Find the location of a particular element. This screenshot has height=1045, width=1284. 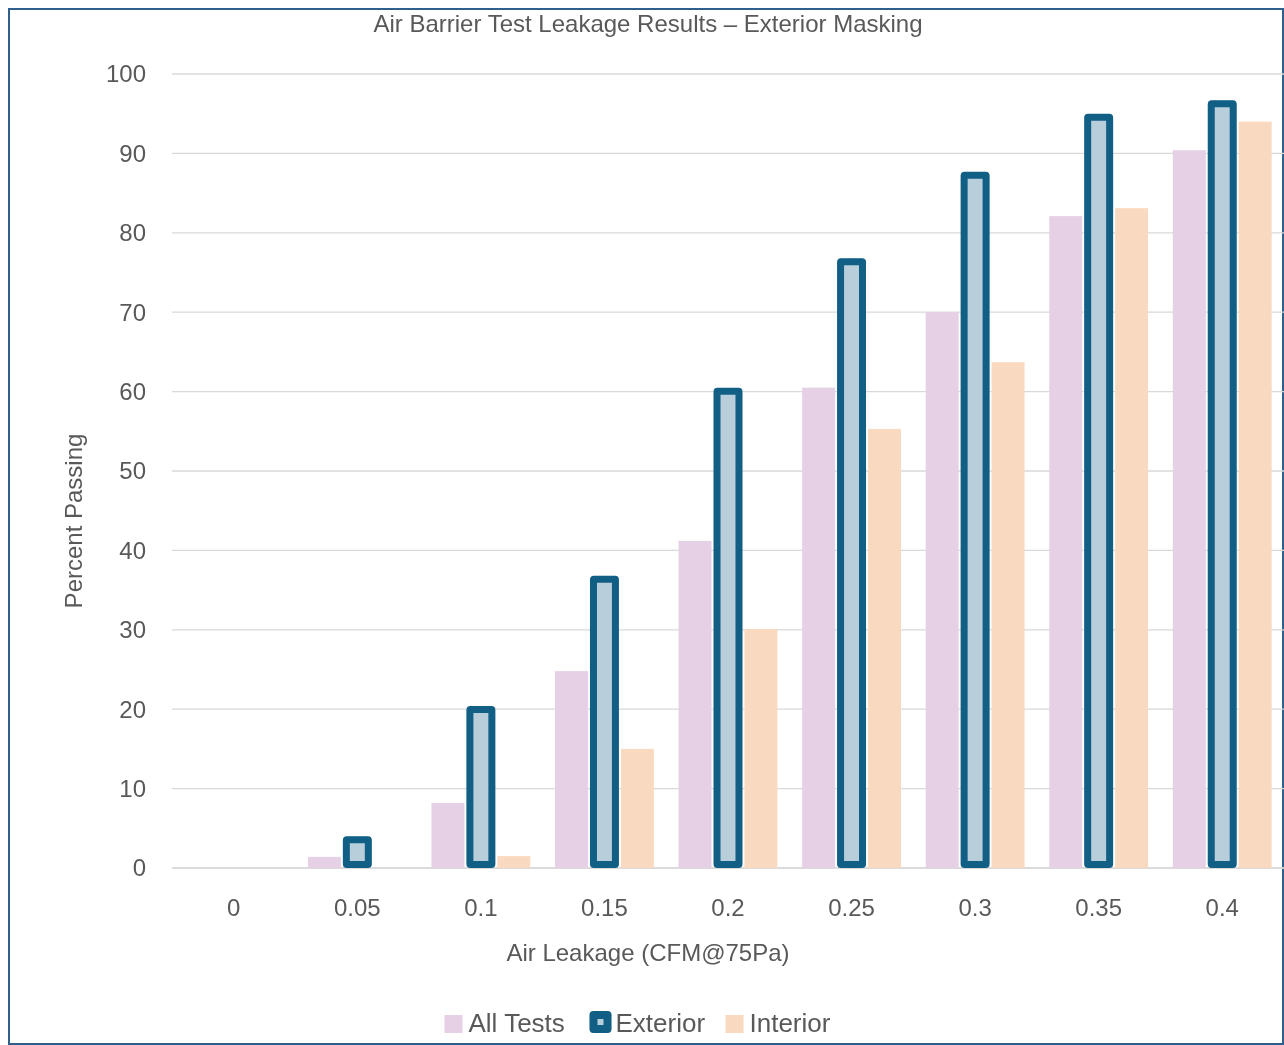

legend-label: All Tests is located at coordinates (516, 1023).